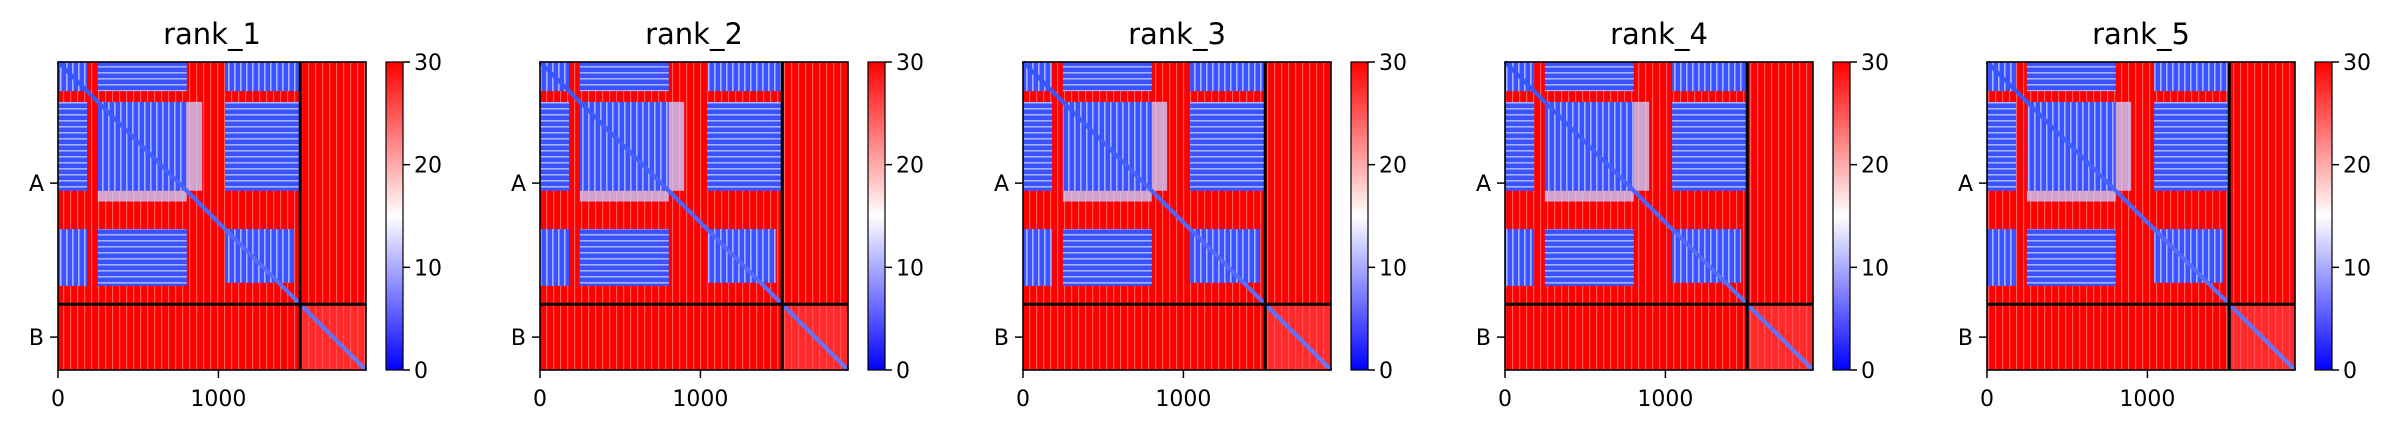 The image size is (2401, 438). Describe the element at coordinates (1177, 34) in the screenshot. I see `chart-title: rank_3` at that location.